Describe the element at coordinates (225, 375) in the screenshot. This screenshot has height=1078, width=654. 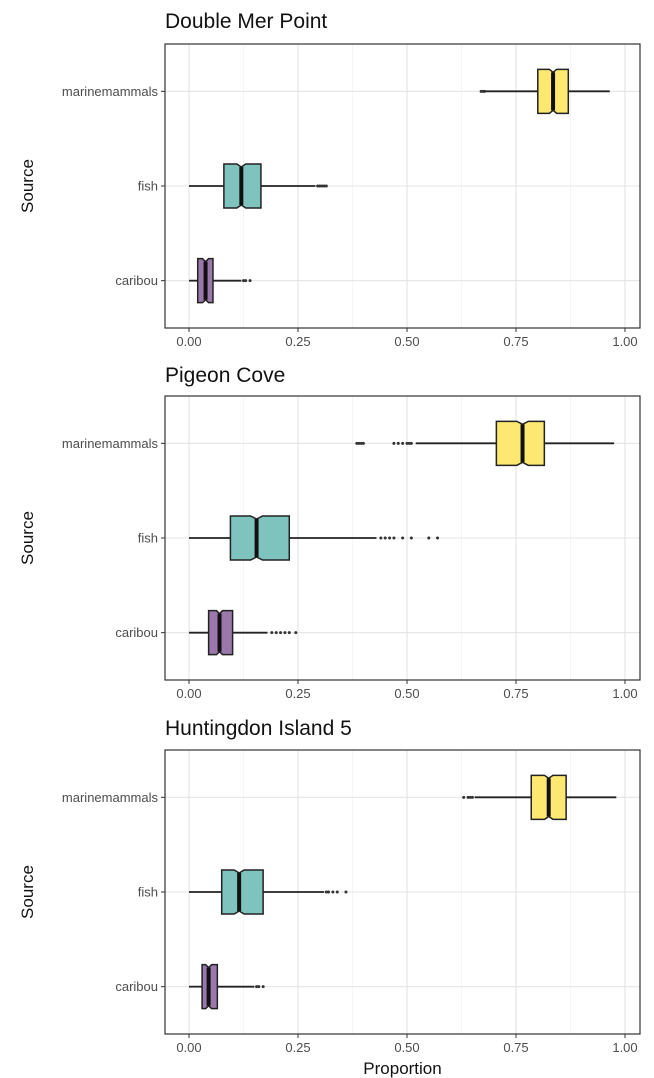
I see `panel-title: Pigeon Cove` at that location.